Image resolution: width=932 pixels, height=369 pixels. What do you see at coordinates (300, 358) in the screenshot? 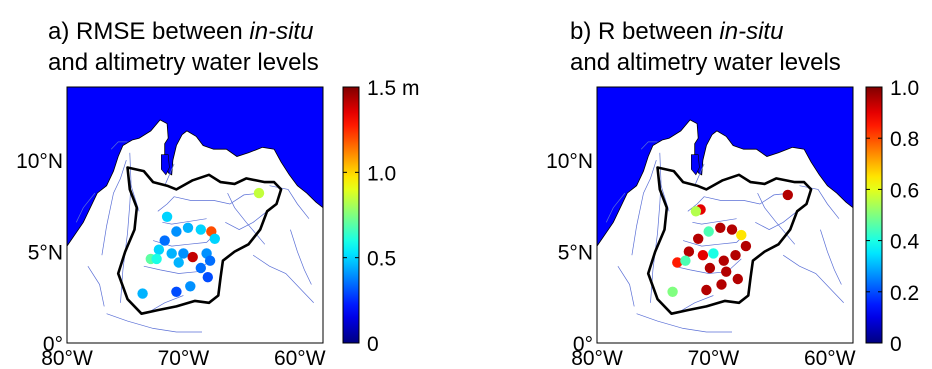
I see `x-tick-label: 60°W` at bounding box center [300, 358].